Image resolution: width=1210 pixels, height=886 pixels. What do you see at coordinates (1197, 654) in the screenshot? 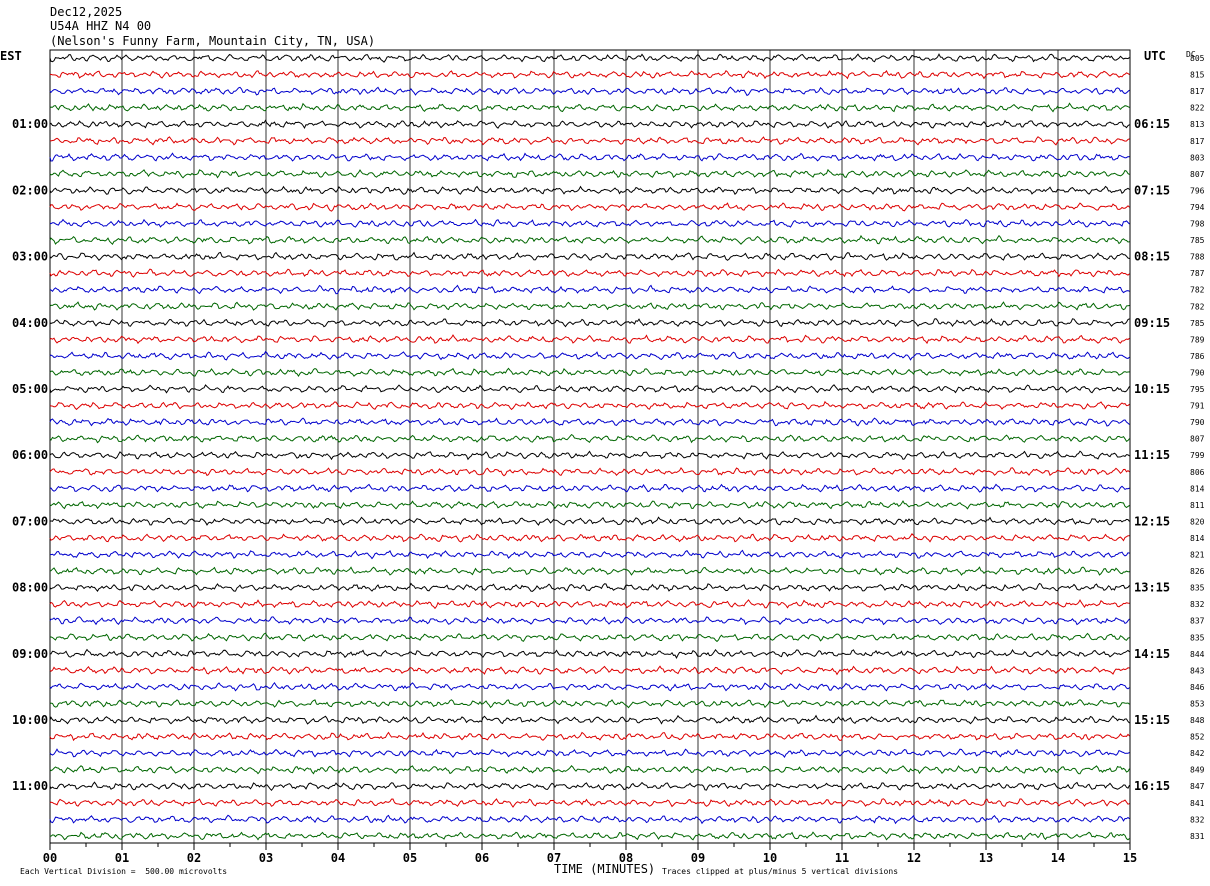
I see `dc-offset-label: 844` at bounding box center [1197, 654].